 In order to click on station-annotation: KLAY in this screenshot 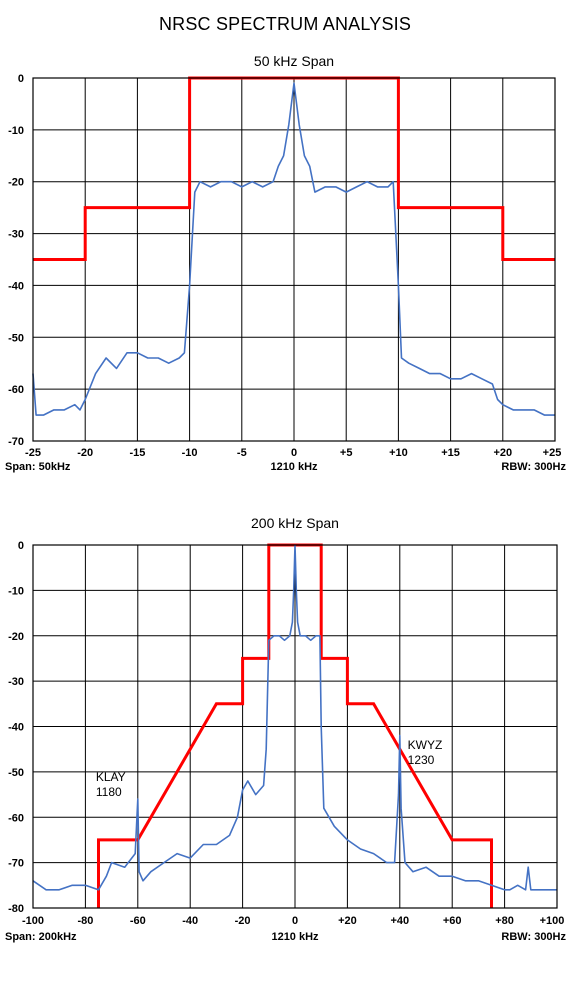, I will do `click(111, 777)`.